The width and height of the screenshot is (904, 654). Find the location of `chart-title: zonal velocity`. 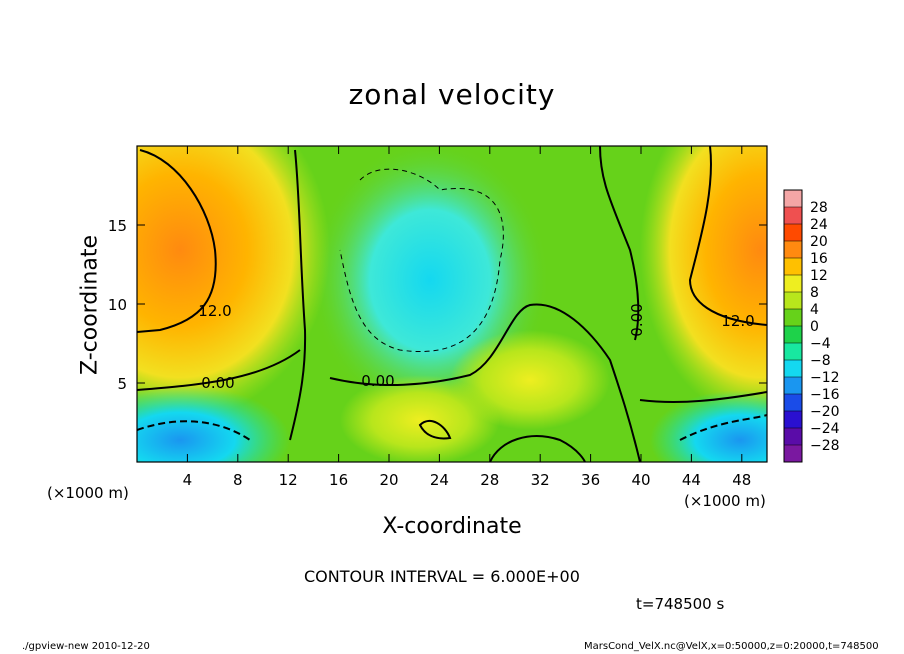

chart-title: zonal velocity is located at coordinates (452, 94).